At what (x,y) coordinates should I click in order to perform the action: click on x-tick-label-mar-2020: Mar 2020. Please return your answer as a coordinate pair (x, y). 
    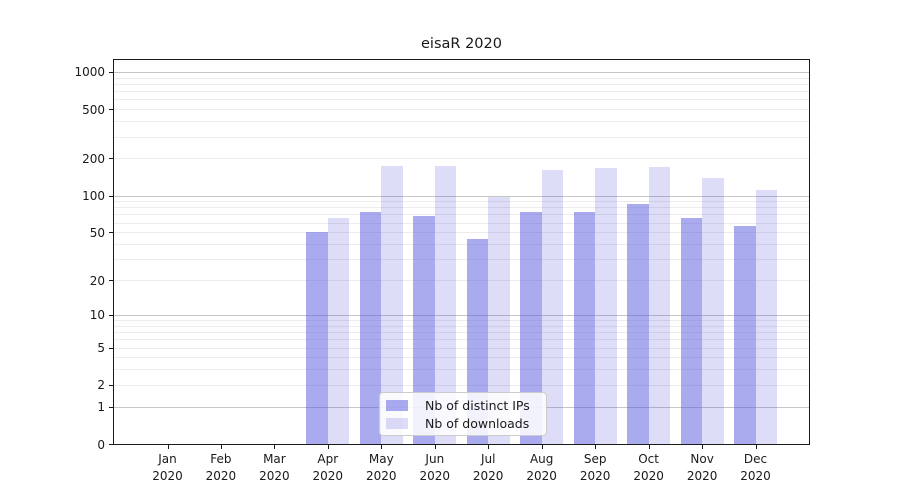
    Looking at the image, I should click on (274, 468).